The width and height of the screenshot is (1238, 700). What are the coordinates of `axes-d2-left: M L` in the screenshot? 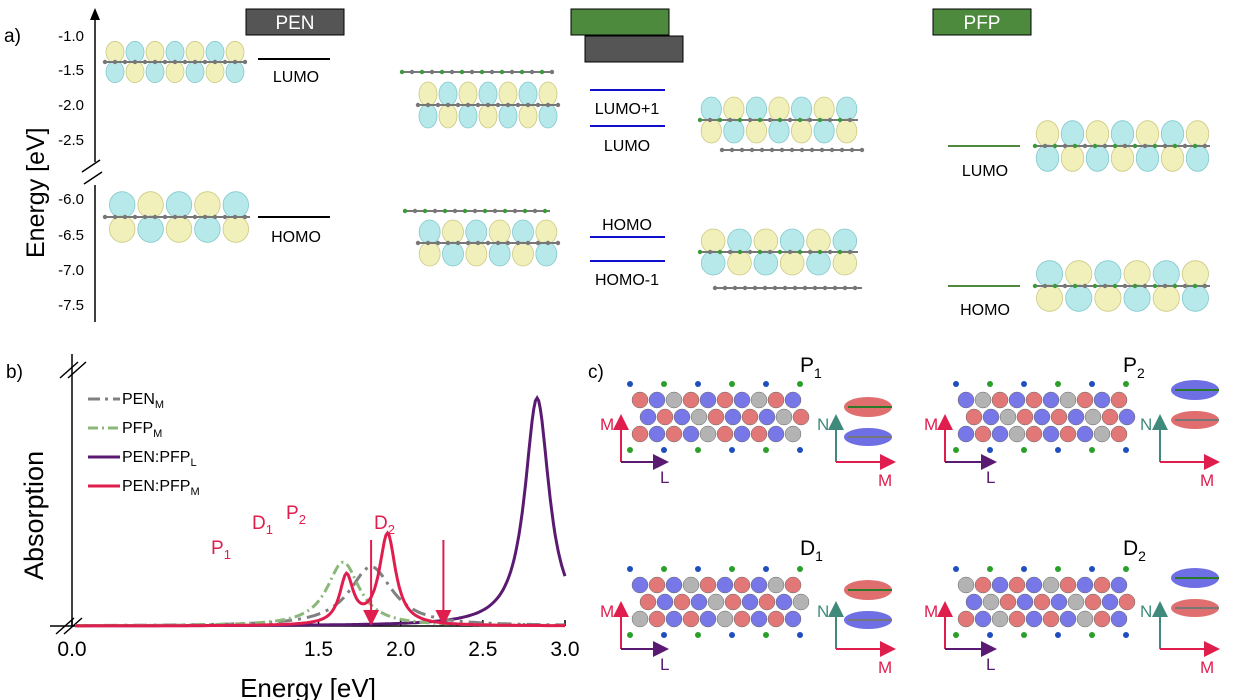 It's located at (960, 637).